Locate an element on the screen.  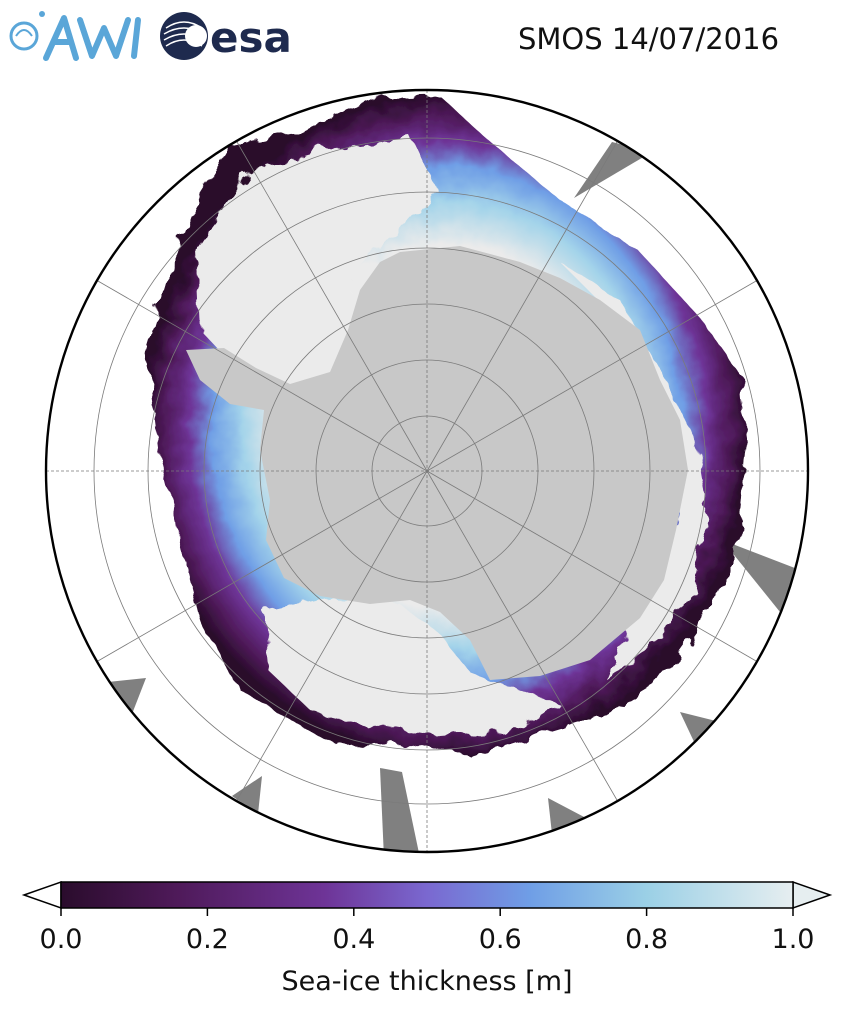
thick-ice-weddell is located at coordinates (316, 261).